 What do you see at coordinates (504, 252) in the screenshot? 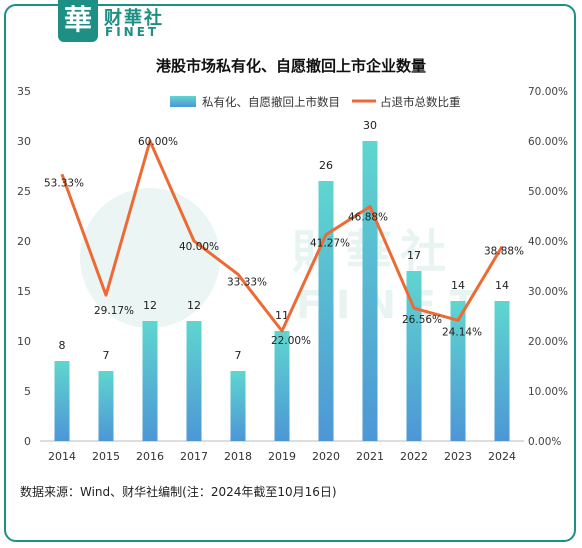
I see `line-data-label: 38.88%` at bounding box center [504, 252].